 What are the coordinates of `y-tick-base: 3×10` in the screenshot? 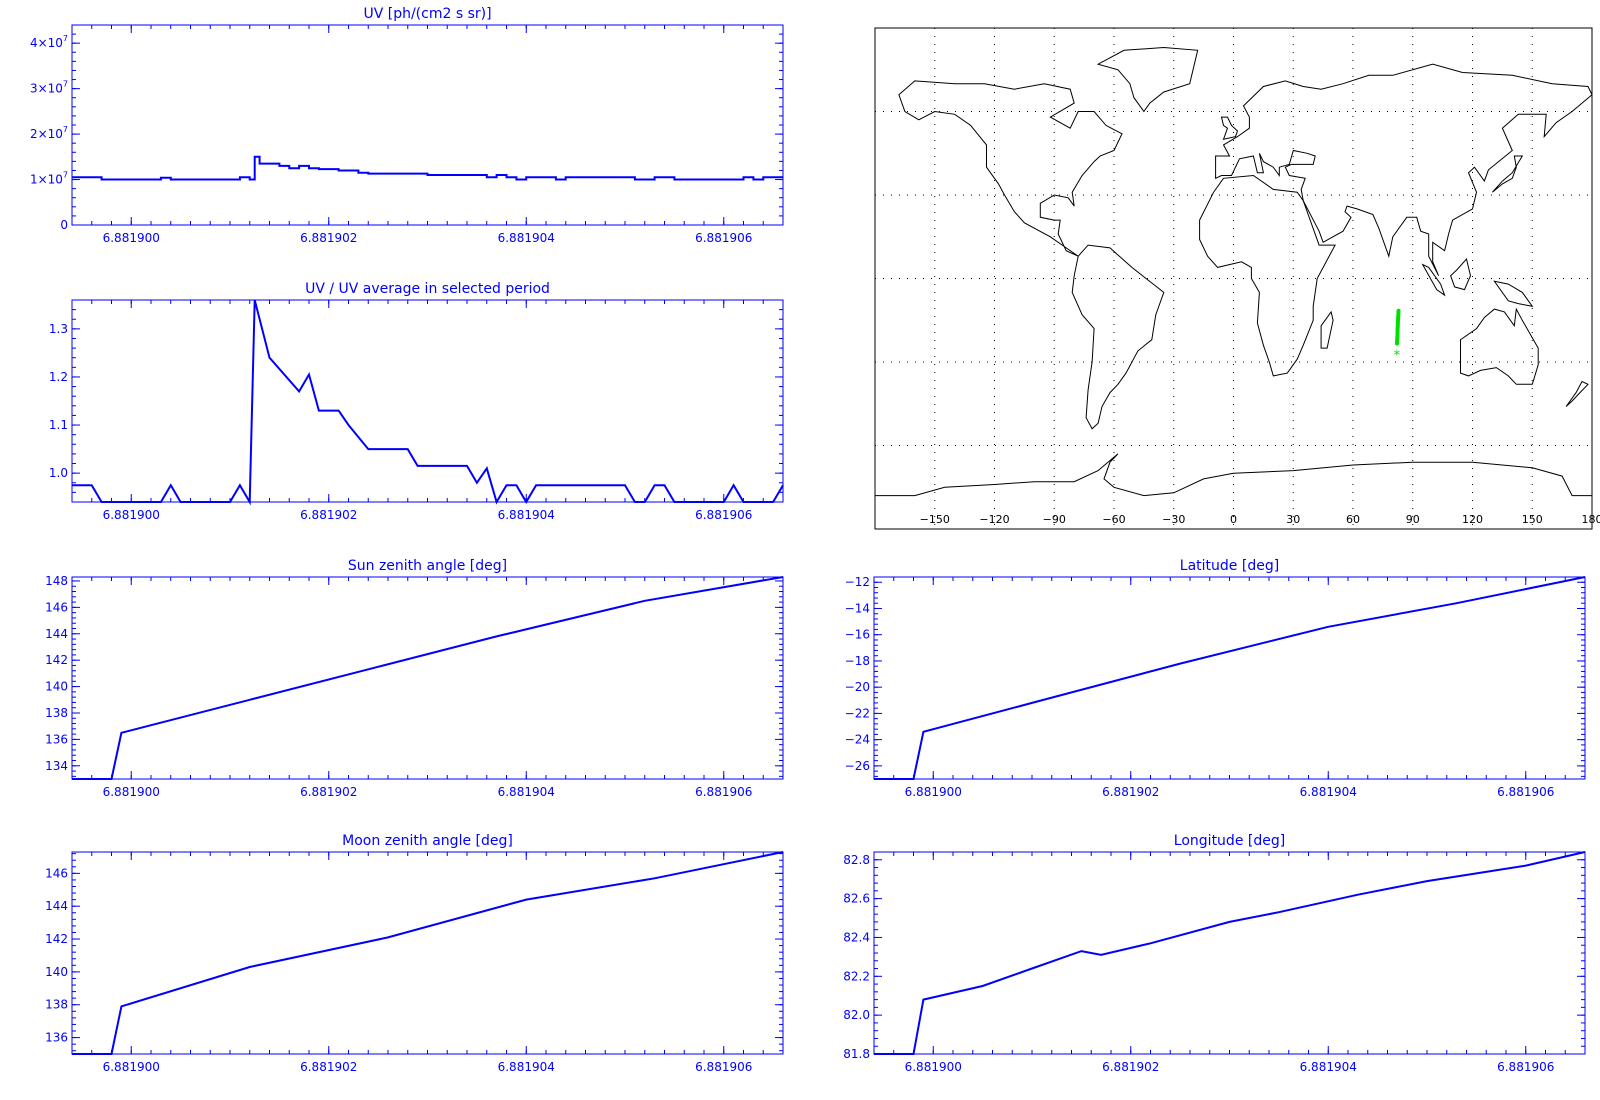 It's located at (46, 89).